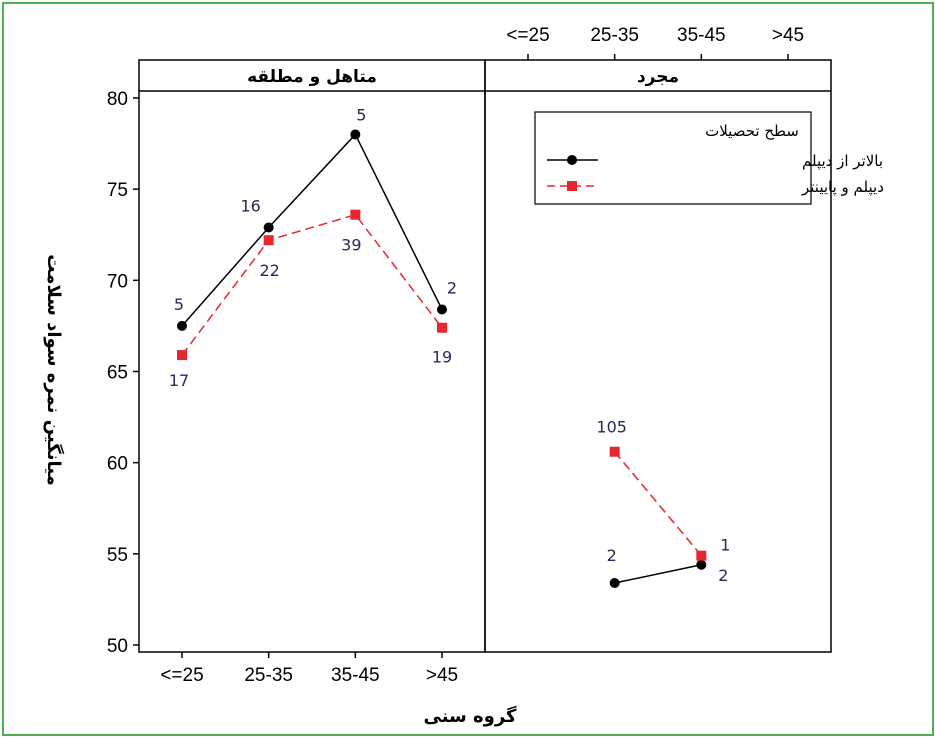 This screenshot has width=935, height=737. Describe the element at coordinates (117, 99) in the screenshot. I see `y-tick-label: 80` at that location.